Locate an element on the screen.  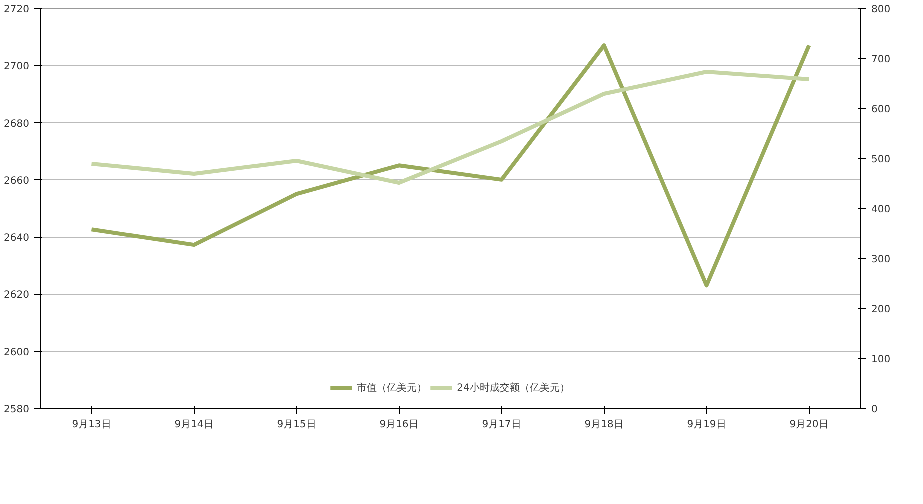
y2-tick-label: 600 is located at coordinates (881, 110).